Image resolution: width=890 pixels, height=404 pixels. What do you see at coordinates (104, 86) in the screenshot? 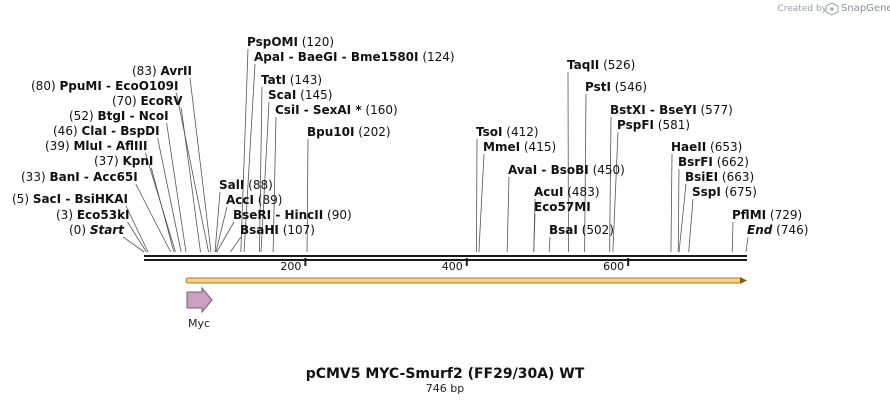
I see `site-label-ppumi: (80) PpuMI - EcoO109I` at bounding box center [104, 86].